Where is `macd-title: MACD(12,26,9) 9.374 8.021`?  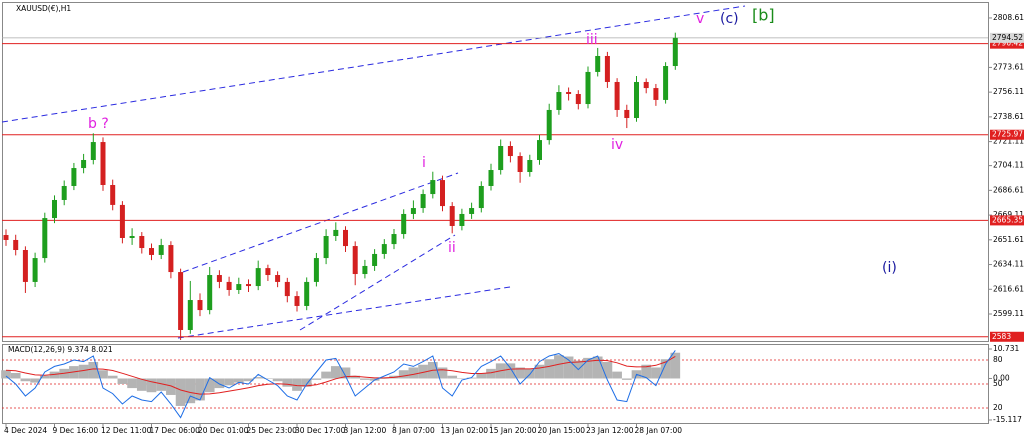 macd-title: MACD(12,26,9) 9.374 8.021 is located at coordinates (60, 349).